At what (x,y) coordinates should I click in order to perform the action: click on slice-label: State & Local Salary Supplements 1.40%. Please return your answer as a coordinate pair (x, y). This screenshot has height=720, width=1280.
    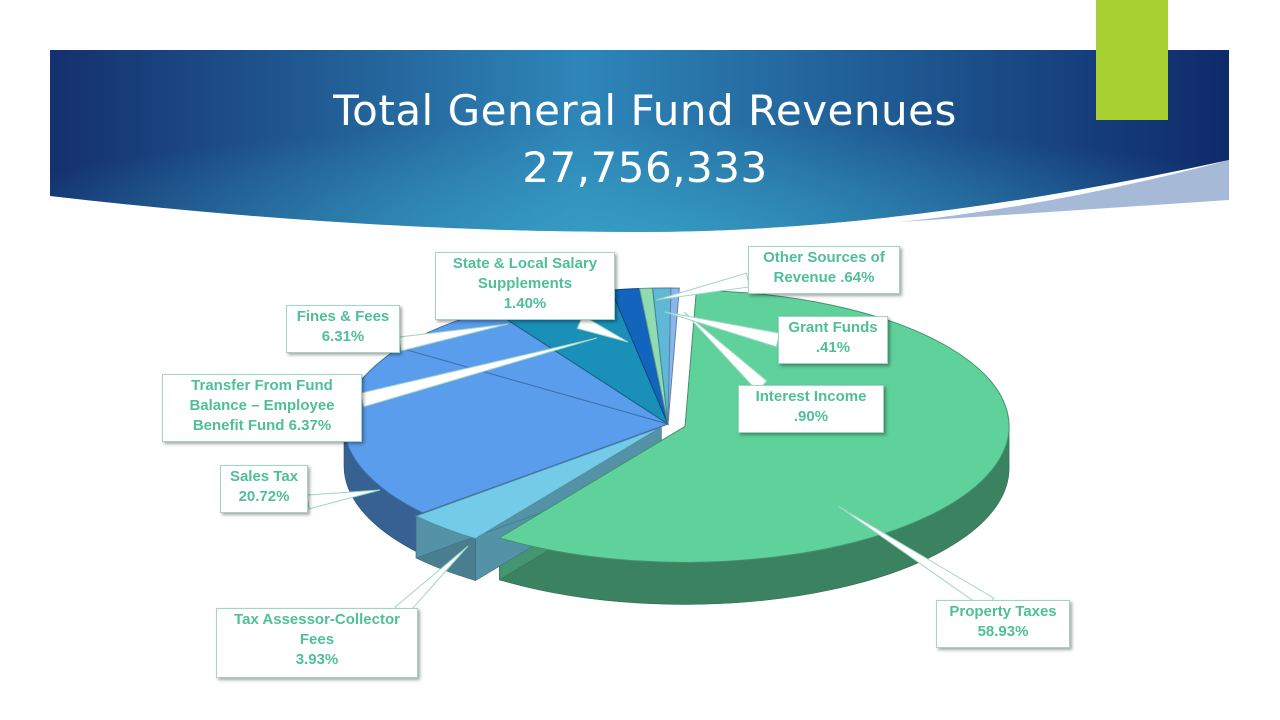
    Looking at the image, I should click on (525, 286).